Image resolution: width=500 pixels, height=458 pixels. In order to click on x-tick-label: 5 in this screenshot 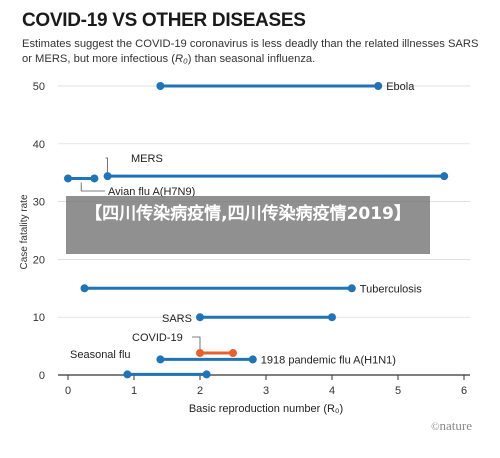, I will do `click(398, 391)`.